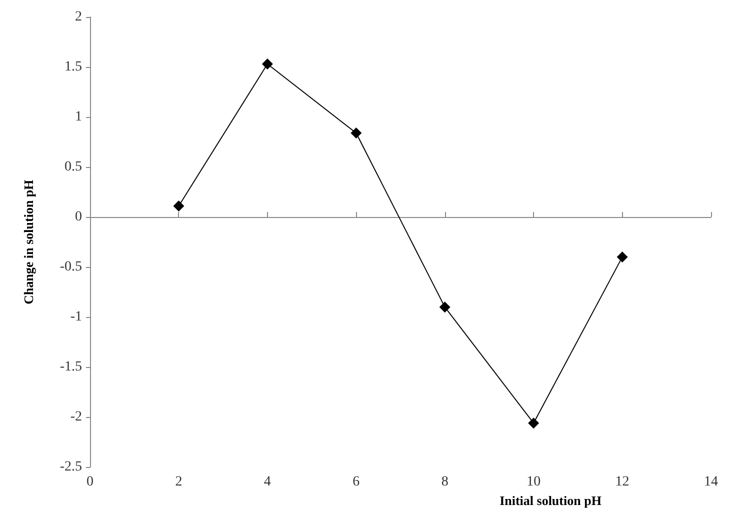 The image size is (747, 512). Describe the element at coordinates (76, 417) in the screenshot. I see `y-tick-label: -2` at that location.